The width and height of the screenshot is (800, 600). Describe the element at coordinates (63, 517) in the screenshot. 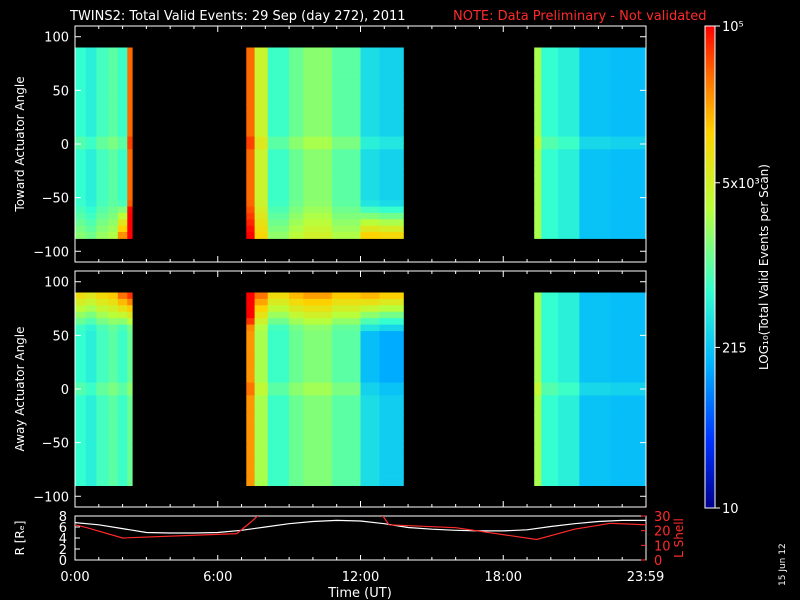

I see `y-tick-label: 8` at that location.